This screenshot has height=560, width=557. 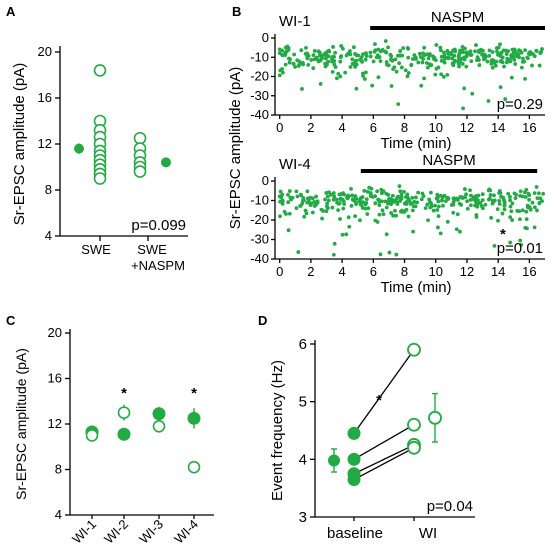 I want to click on x-axis-label: Time (min), so click(x=415, y=143).